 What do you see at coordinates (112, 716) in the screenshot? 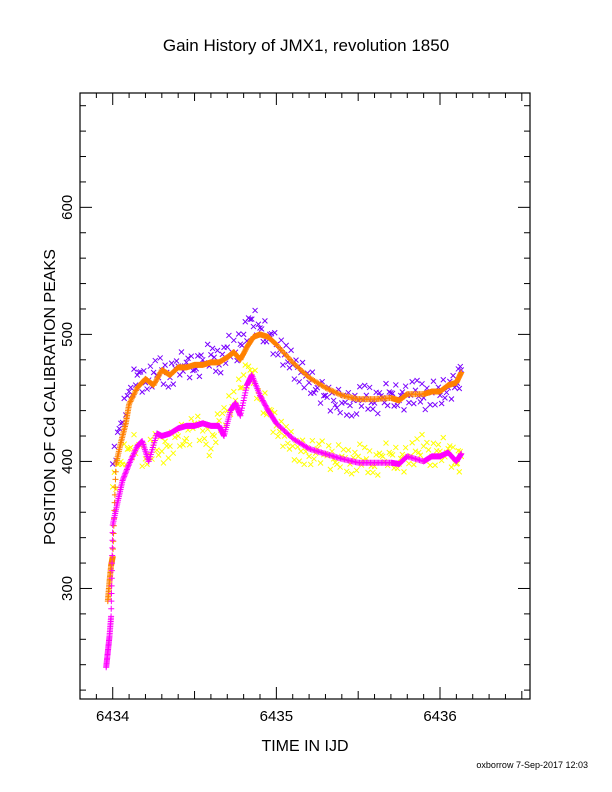
I see `x-tick-label: 6434` at bounding box center [112, 716].